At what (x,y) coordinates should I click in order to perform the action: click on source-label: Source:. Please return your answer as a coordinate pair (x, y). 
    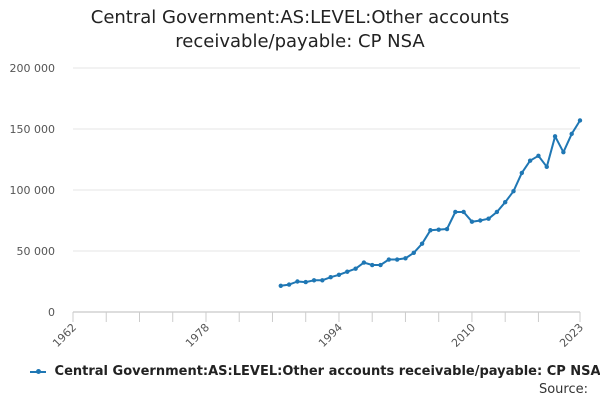
    Looking at the image, I should click on (563, 389).